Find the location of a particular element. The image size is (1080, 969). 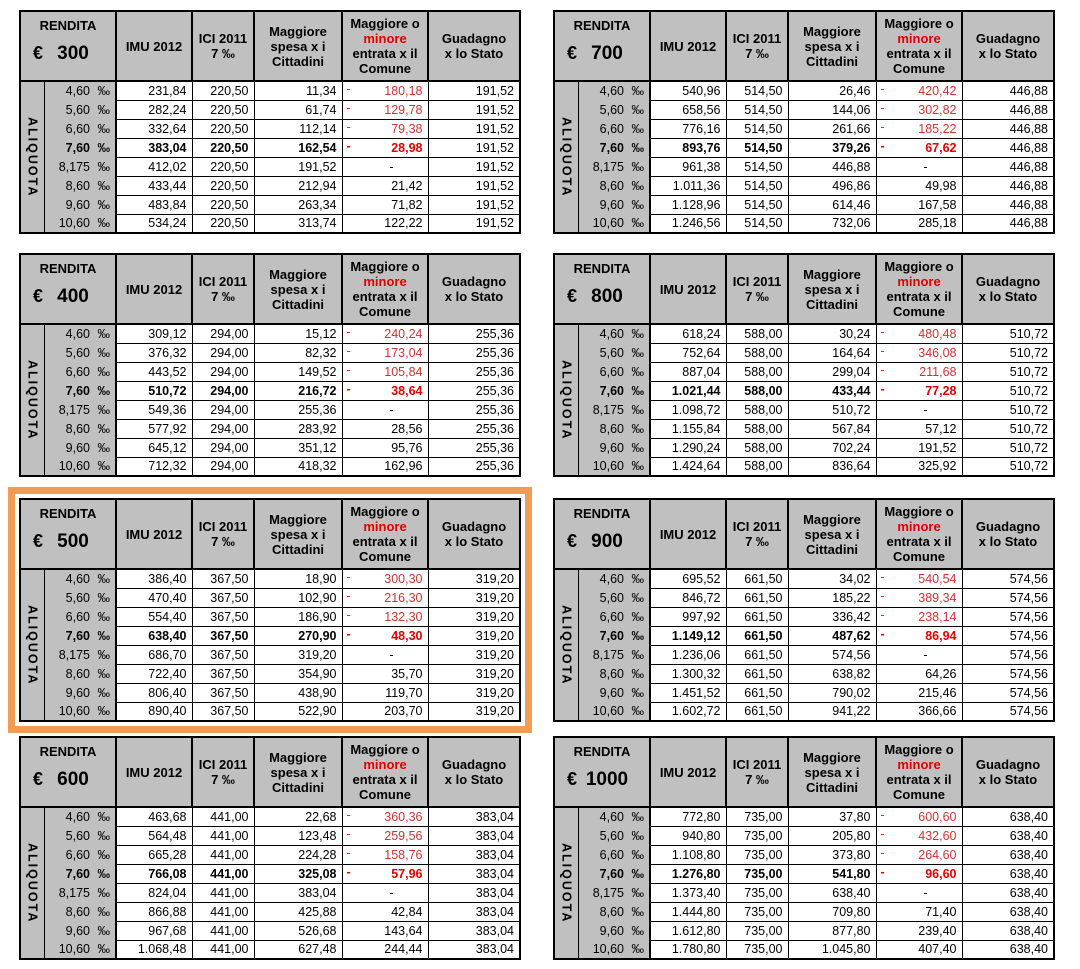

cell-value: 540,54 is located at coordinates (937, 578).